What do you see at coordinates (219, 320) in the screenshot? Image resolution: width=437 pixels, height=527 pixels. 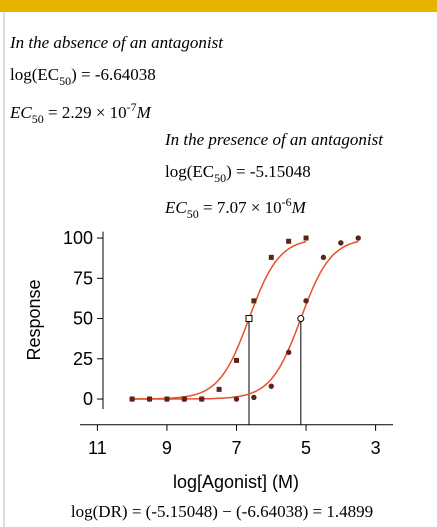 I see `fit-curve` at bounding box center [219, 320].